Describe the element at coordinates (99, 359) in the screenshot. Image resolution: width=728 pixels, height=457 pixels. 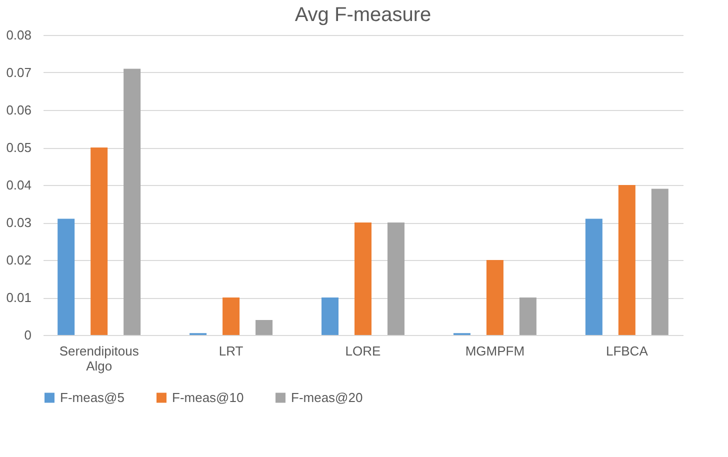
I see `x-tick-label: Serendipitous Algo` at that location.